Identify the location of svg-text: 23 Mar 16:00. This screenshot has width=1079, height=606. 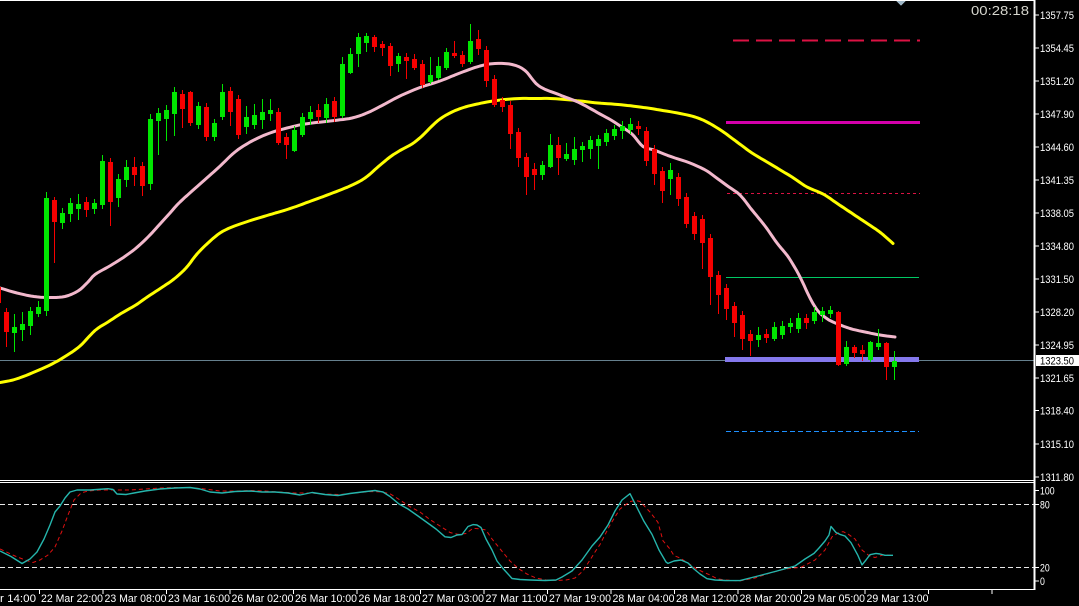
(199, 599).